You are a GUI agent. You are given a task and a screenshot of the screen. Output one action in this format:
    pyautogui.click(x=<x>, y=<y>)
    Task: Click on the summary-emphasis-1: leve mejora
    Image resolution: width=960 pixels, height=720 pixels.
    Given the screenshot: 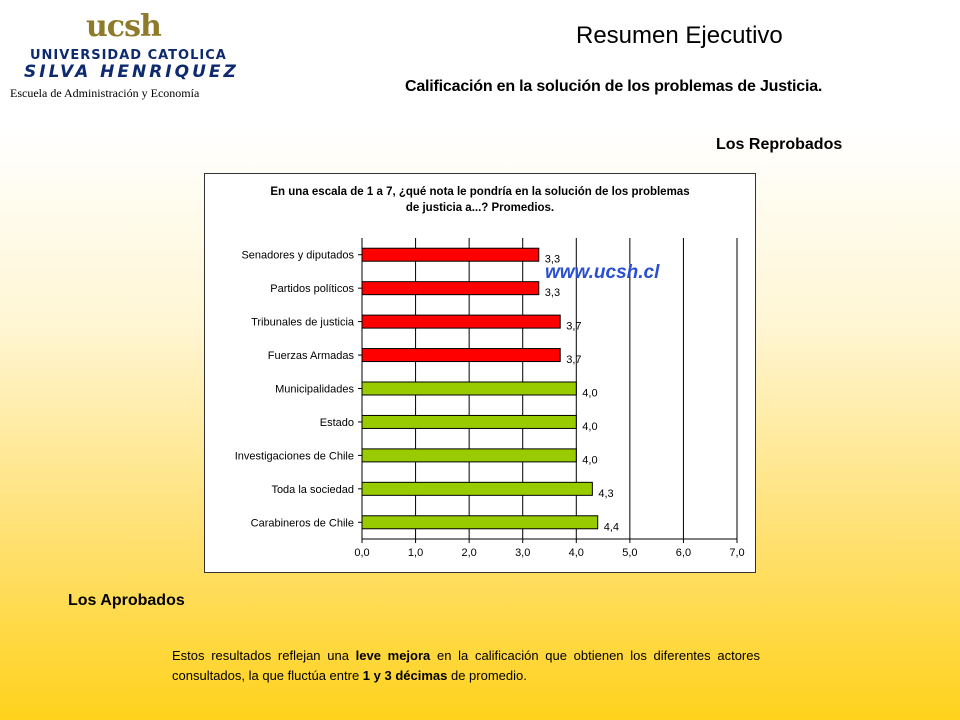 What is the action you would take?
    pyautogui.click(x=393, y=655)
    